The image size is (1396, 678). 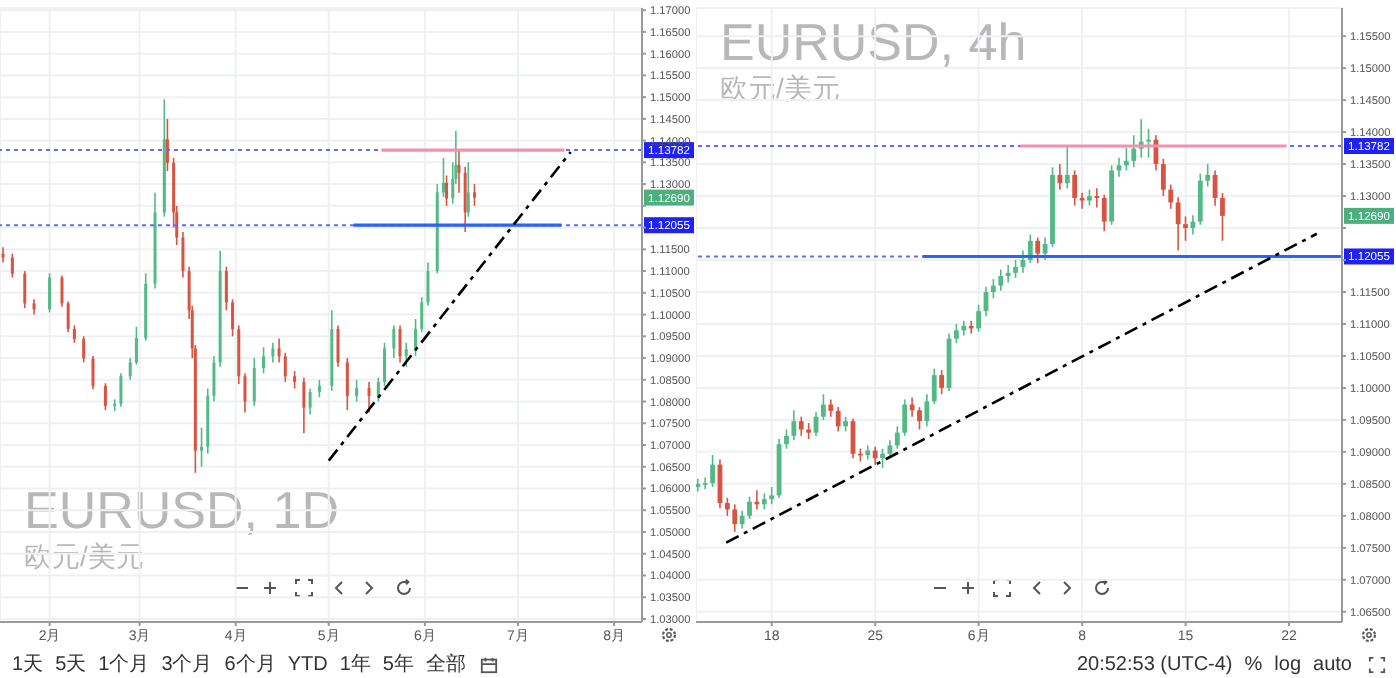 What do you see at coordinates (1288, 664) in the screenshot?
I see `text: log` at bounding box center [1288, 664].